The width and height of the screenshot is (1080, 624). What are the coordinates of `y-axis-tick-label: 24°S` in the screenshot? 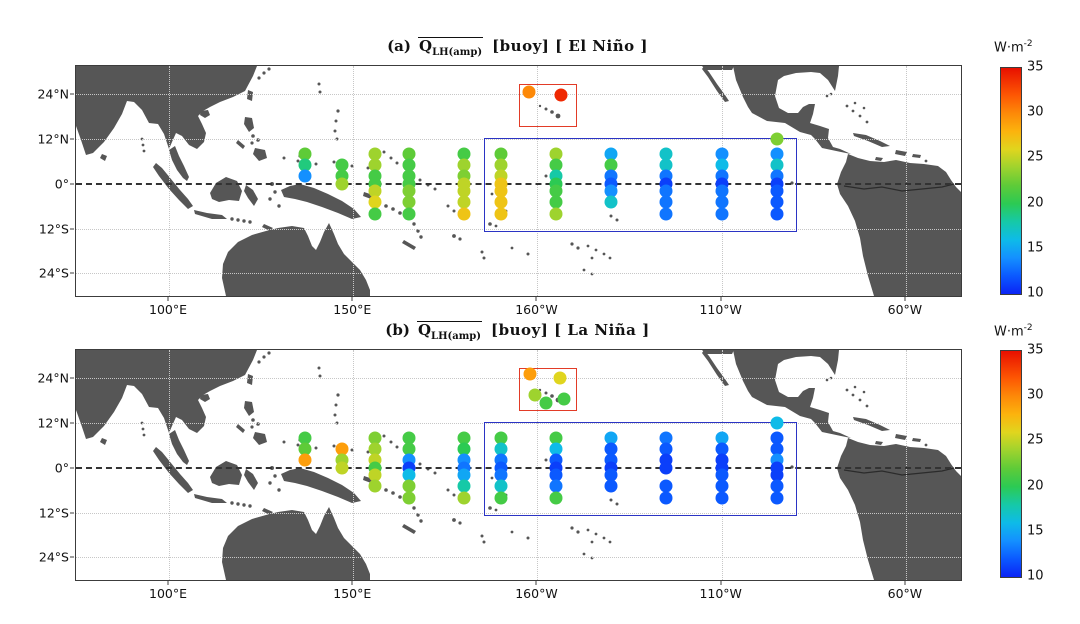 It's located at (53, 273).